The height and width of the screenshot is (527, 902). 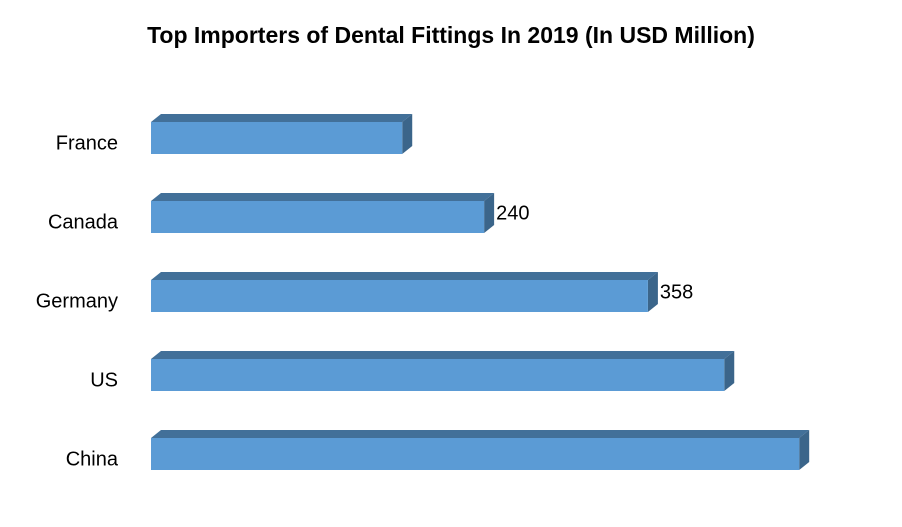 What do you see at coordinates (676, 292) in the screenshot?
I see `value-label: 358` at bounding box center [676, 292].